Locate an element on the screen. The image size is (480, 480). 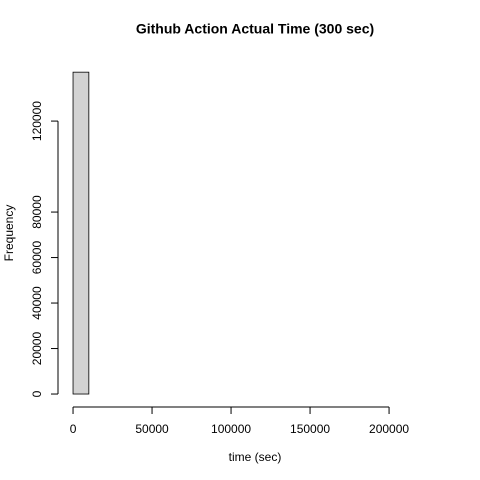
y-tick-label: 0 is located at coordinates (37, 393).